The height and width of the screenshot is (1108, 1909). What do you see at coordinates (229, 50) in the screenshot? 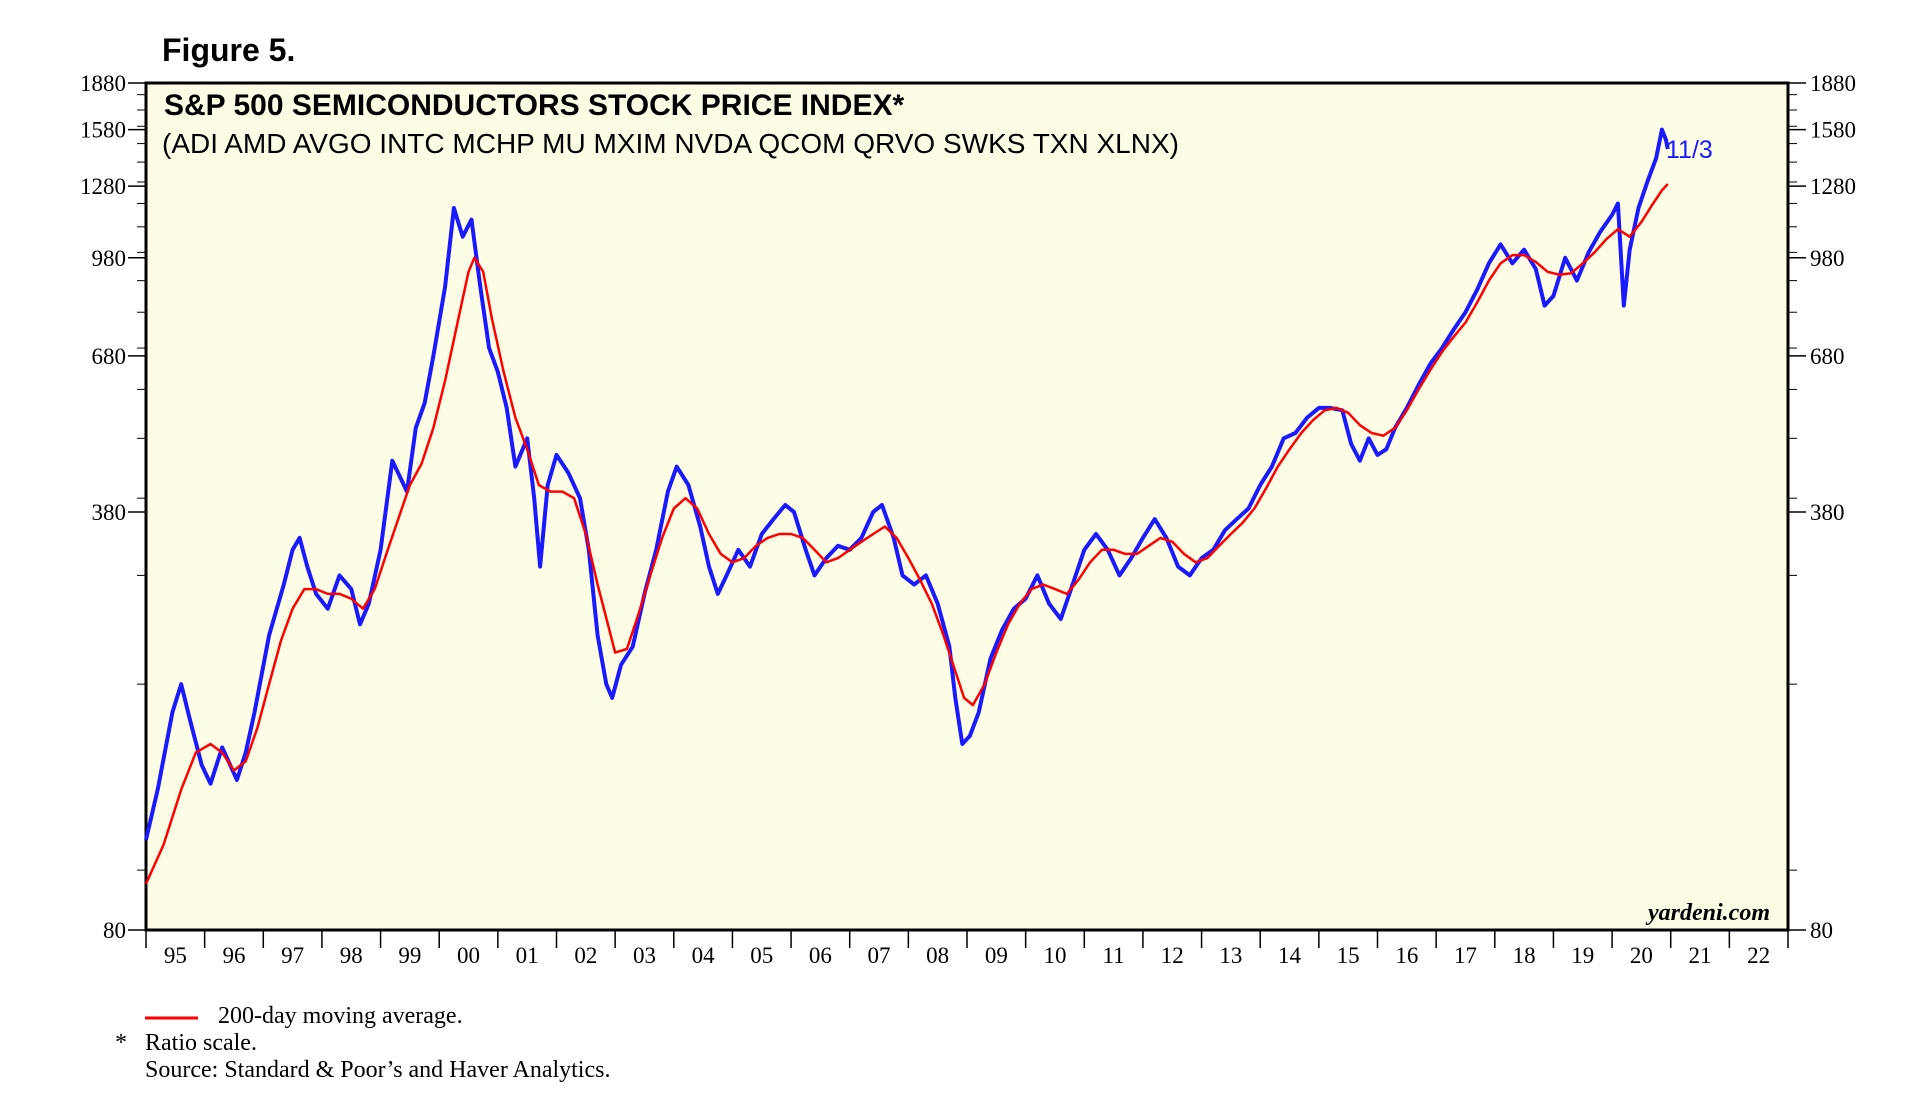
I see `figure-label: Figure 5.` at bounding box center [229, 50].